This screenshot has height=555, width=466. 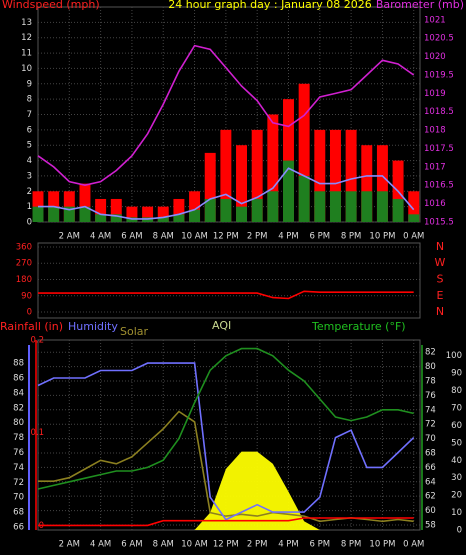 What do you see at coordinates (440, 279) in the screenshot?
I see `y2-tick-label: S` at bounding box center [440, 279].